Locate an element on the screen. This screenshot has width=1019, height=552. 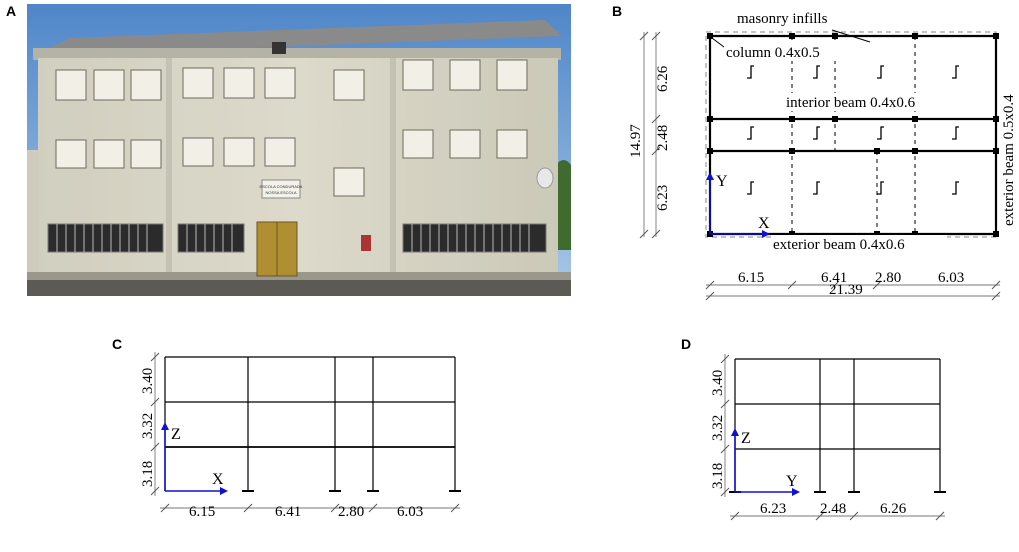
plan-axis-y-label: Y is located at coordinates (722, 181).